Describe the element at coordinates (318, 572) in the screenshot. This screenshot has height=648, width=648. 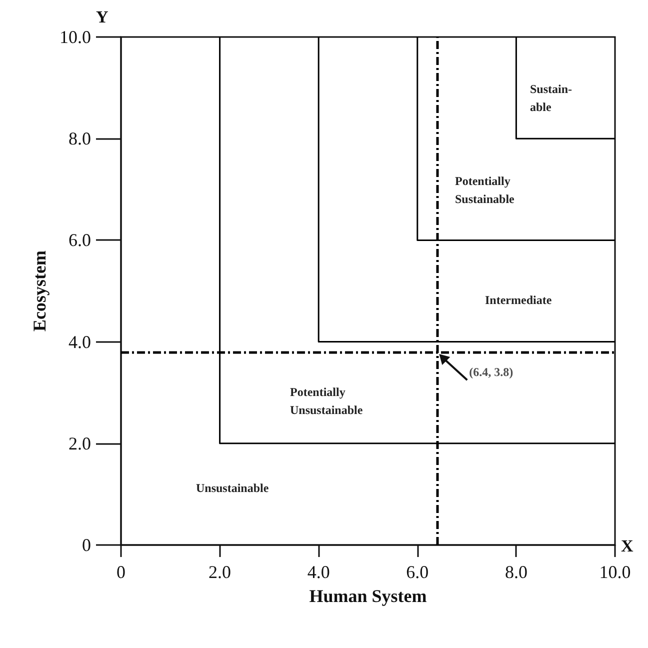
I see `x-tick-label: 4.0` at that location.